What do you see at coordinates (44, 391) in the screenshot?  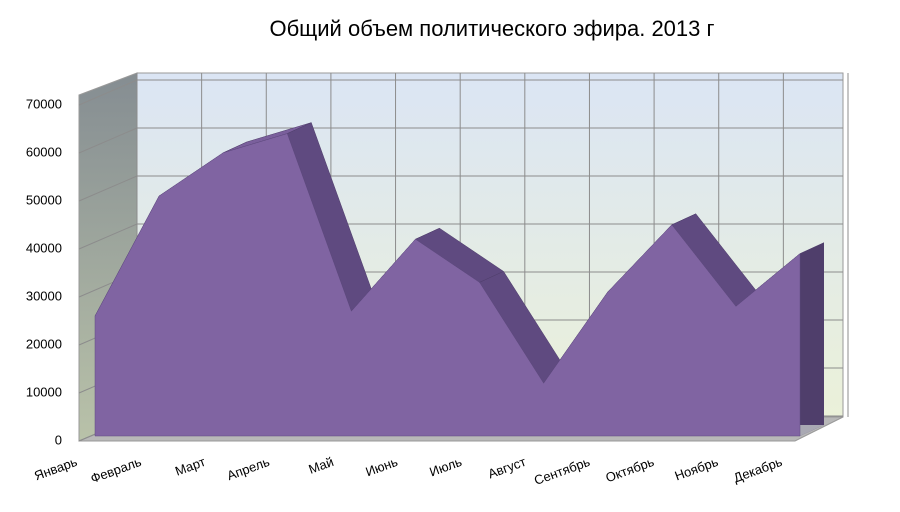 I see `y-tick-label: 10000` at bounding box center [44, 391].